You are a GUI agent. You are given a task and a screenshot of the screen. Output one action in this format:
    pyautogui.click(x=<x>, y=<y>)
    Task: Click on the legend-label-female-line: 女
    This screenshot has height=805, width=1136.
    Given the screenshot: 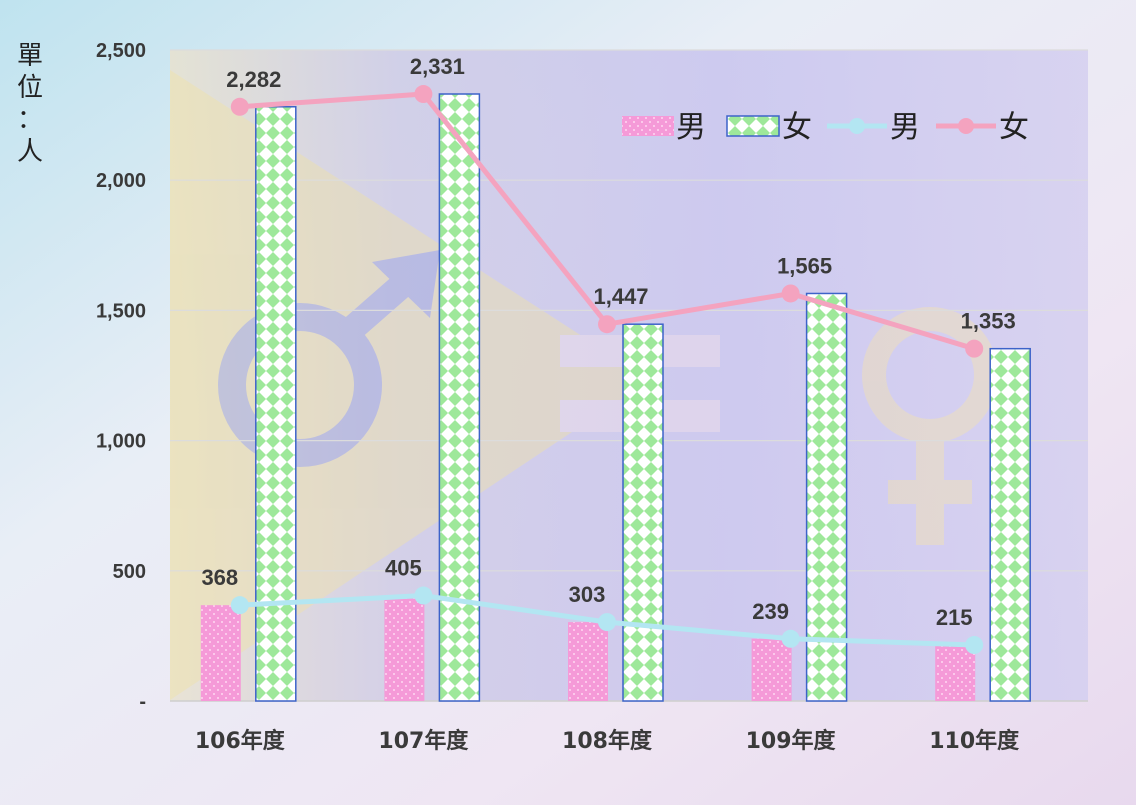 What is the action you would take?
    pyautogui.click(x=1014, y=127)
    